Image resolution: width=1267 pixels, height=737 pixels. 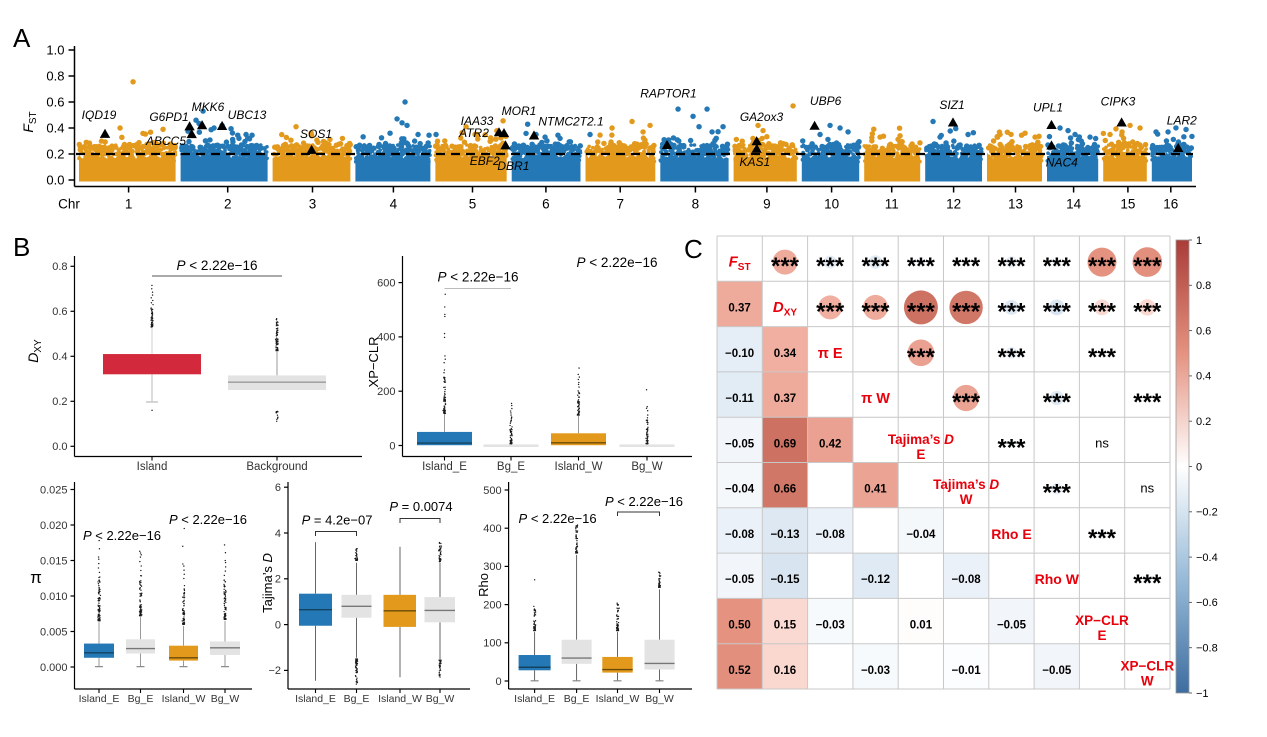 What do you see at coordinates (739, 626) in the screenshot?
I see `svg-text: 0.50` at bounding box center [739, 626].